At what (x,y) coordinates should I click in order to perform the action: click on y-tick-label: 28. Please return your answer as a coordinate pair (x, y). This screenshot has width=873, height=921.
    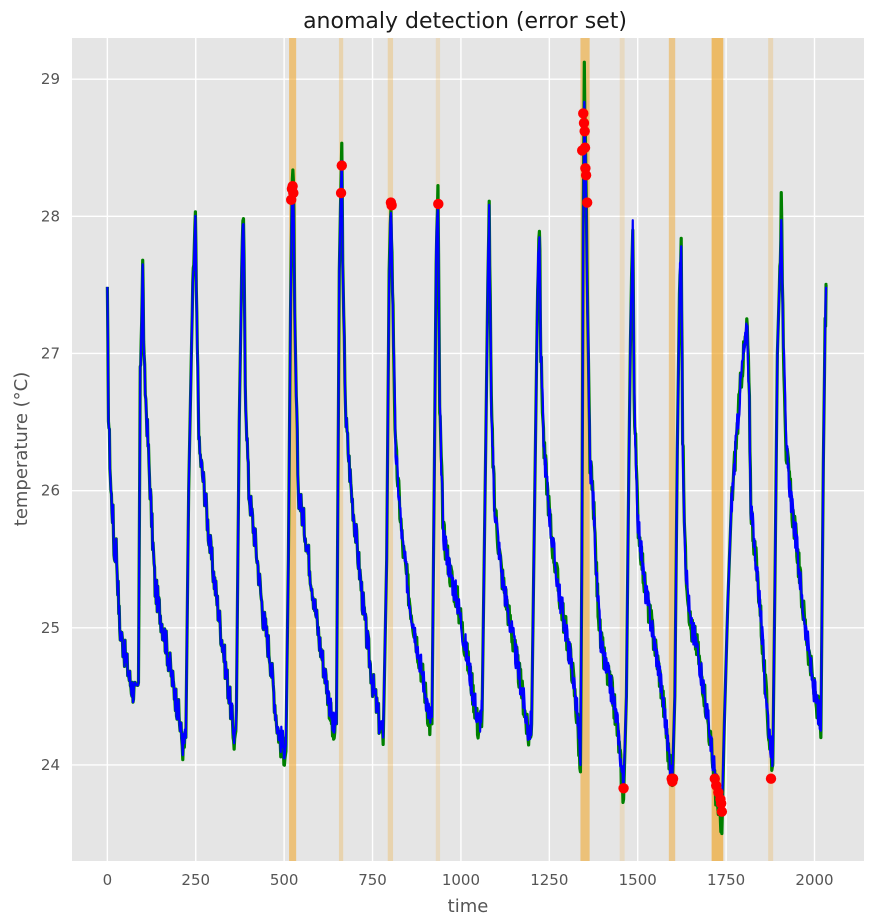
    Looking at the image, I should click on (50, 216).